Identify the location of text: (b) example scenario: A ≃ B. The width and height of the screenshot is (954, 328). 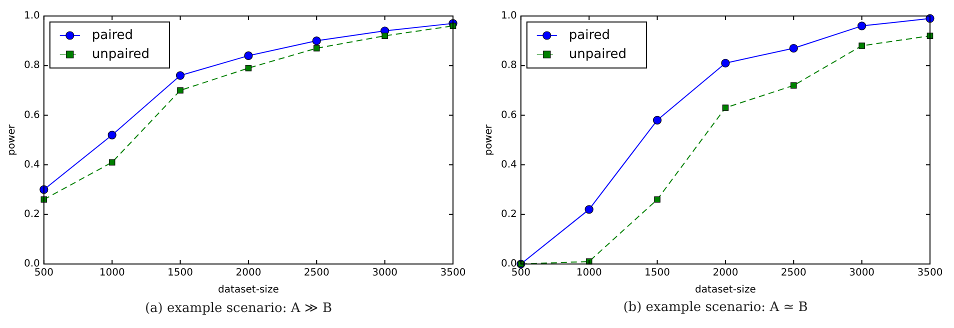
(715, 307).